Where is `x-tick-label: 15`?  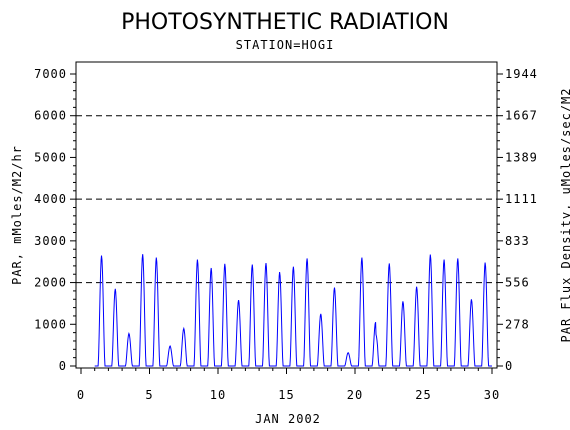
x-tick-label: 15 is located at coordinates (286, 395).